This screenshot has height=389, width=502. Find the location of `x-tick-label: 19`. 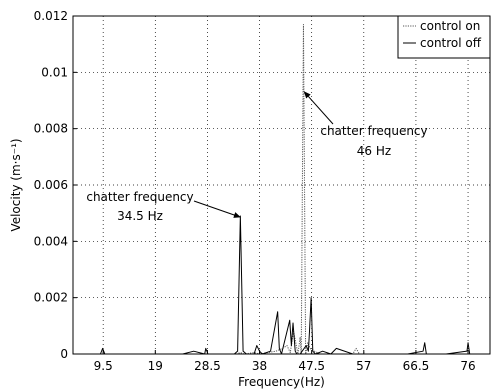

x-tick-label: 19 is located at coordinates (155, 366).